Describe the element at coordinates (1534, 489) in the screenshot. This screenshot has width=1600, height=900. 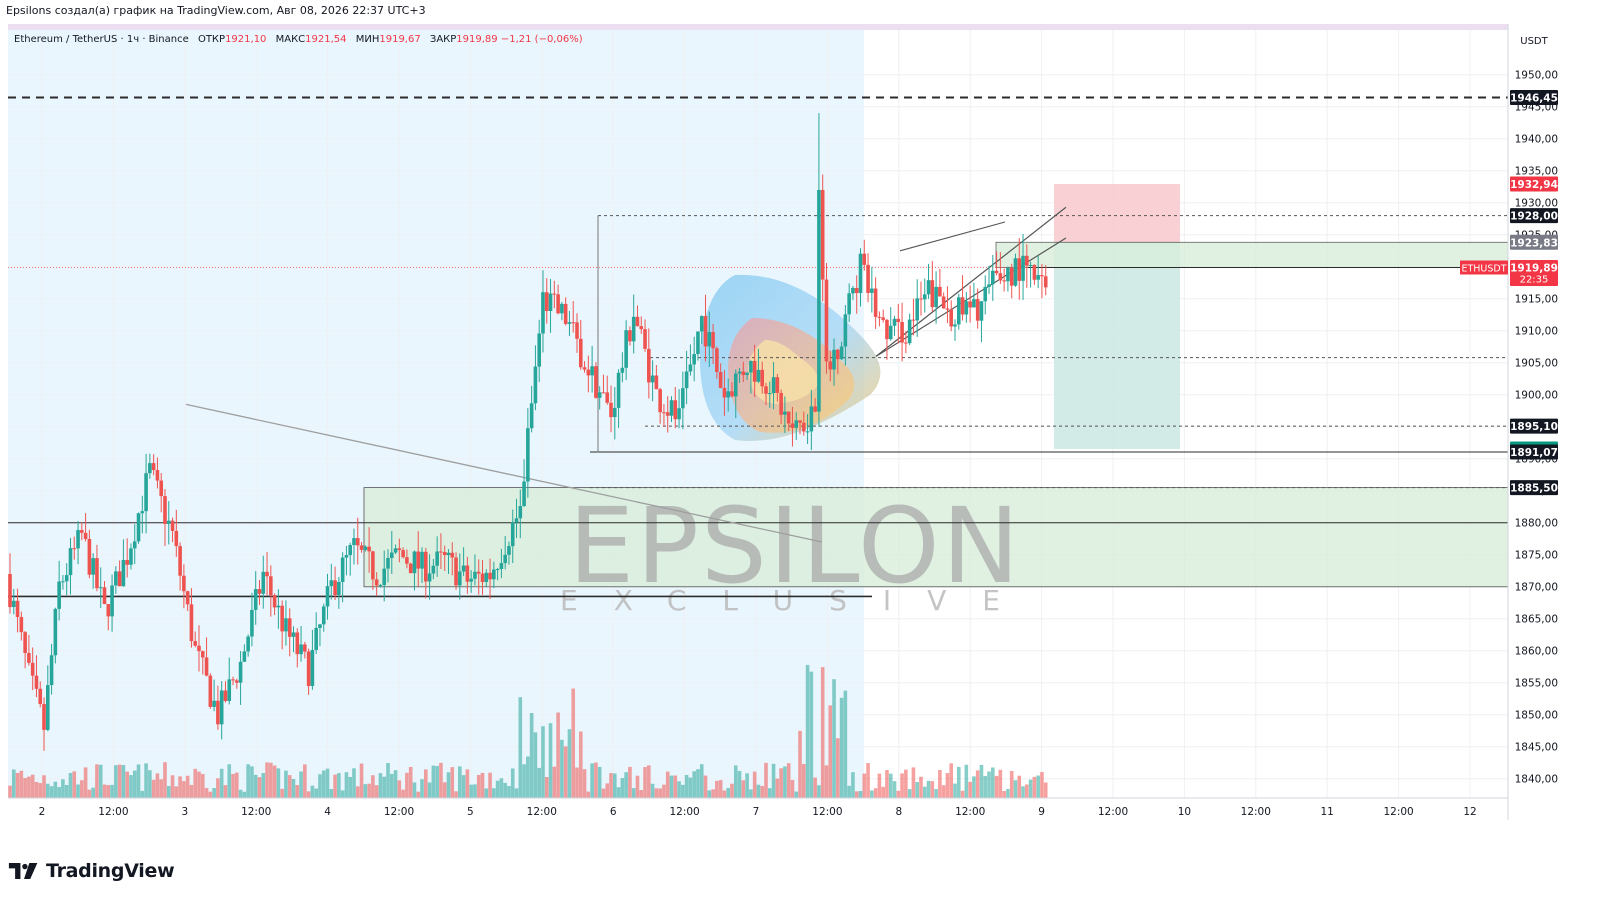
I see `price-tag-label: 1885,50` at that location.